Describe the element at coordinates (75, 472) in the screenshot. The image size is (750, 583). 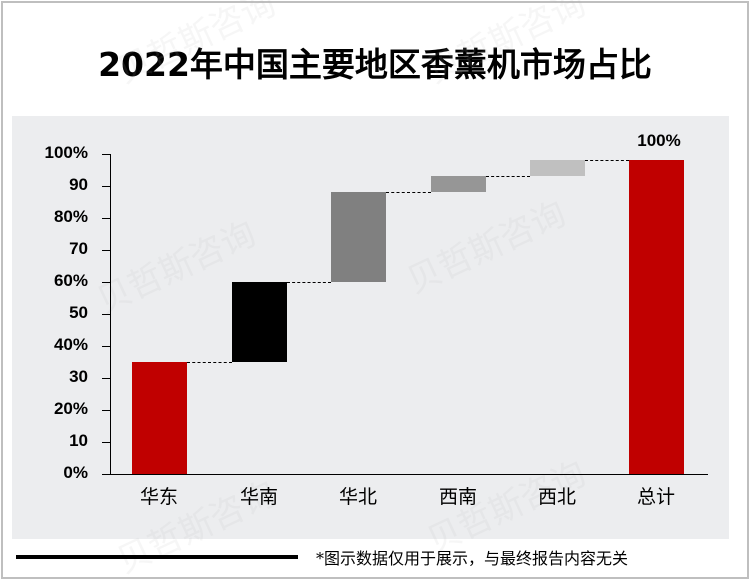
I see `y-tick-label: 0%` at that location.